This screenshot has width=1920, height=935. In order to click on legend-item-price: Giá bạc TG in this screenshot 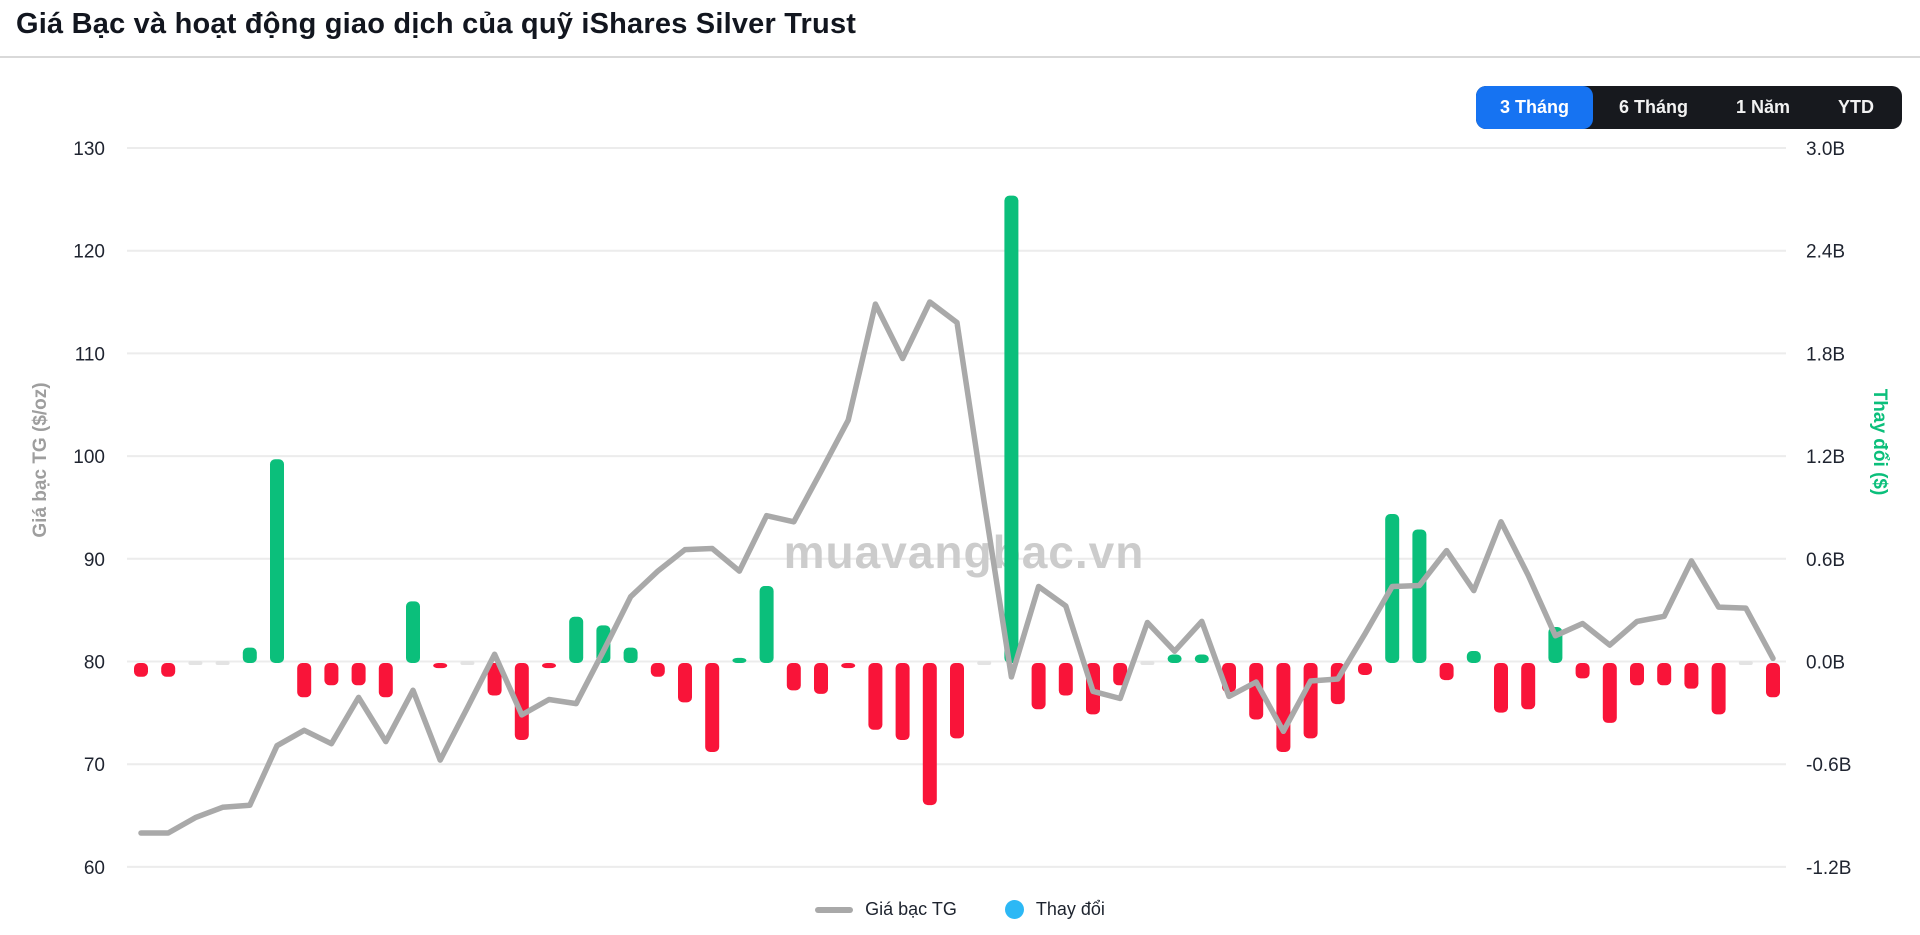, I will do `click(886, 909)`.